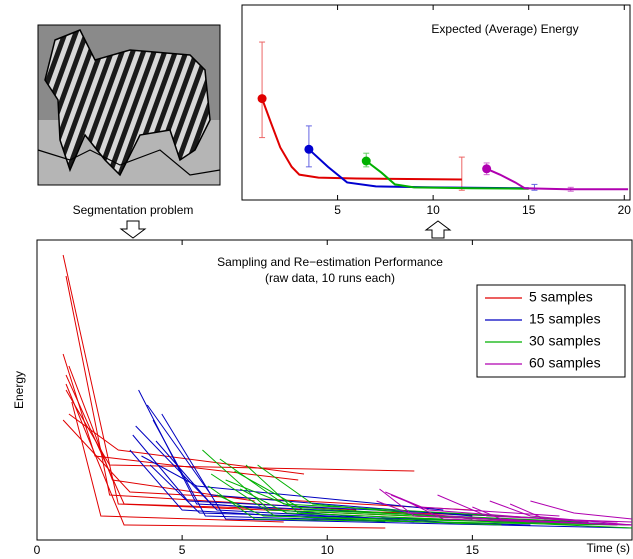  I want to click on x-tick-label: 0, so click(37, 550).